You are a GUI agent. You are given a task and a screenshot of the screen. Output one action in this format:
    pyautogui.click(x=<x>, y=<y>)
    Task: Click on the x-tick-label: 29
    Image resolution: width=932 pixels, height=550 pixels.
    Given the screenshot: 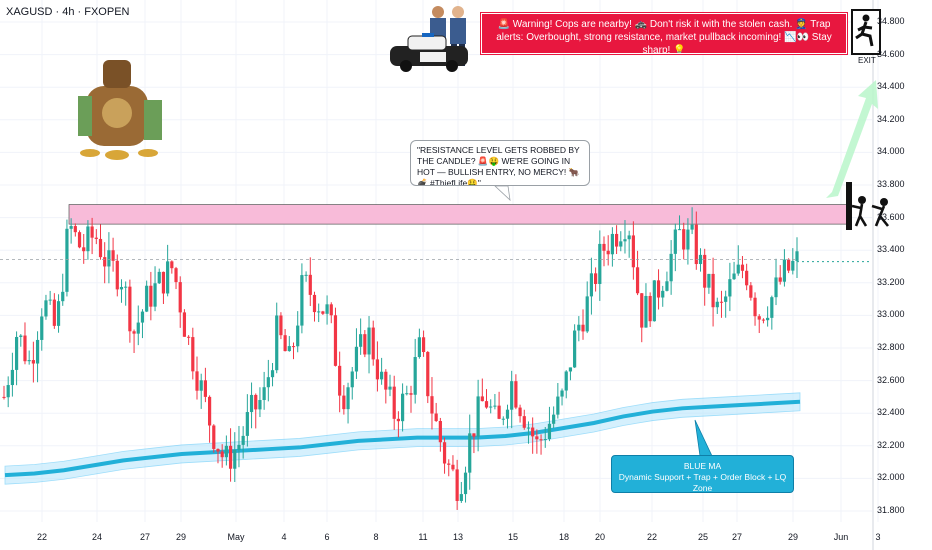 What is the action you would take?
    pyautogui.click(x=181, y=537)
    